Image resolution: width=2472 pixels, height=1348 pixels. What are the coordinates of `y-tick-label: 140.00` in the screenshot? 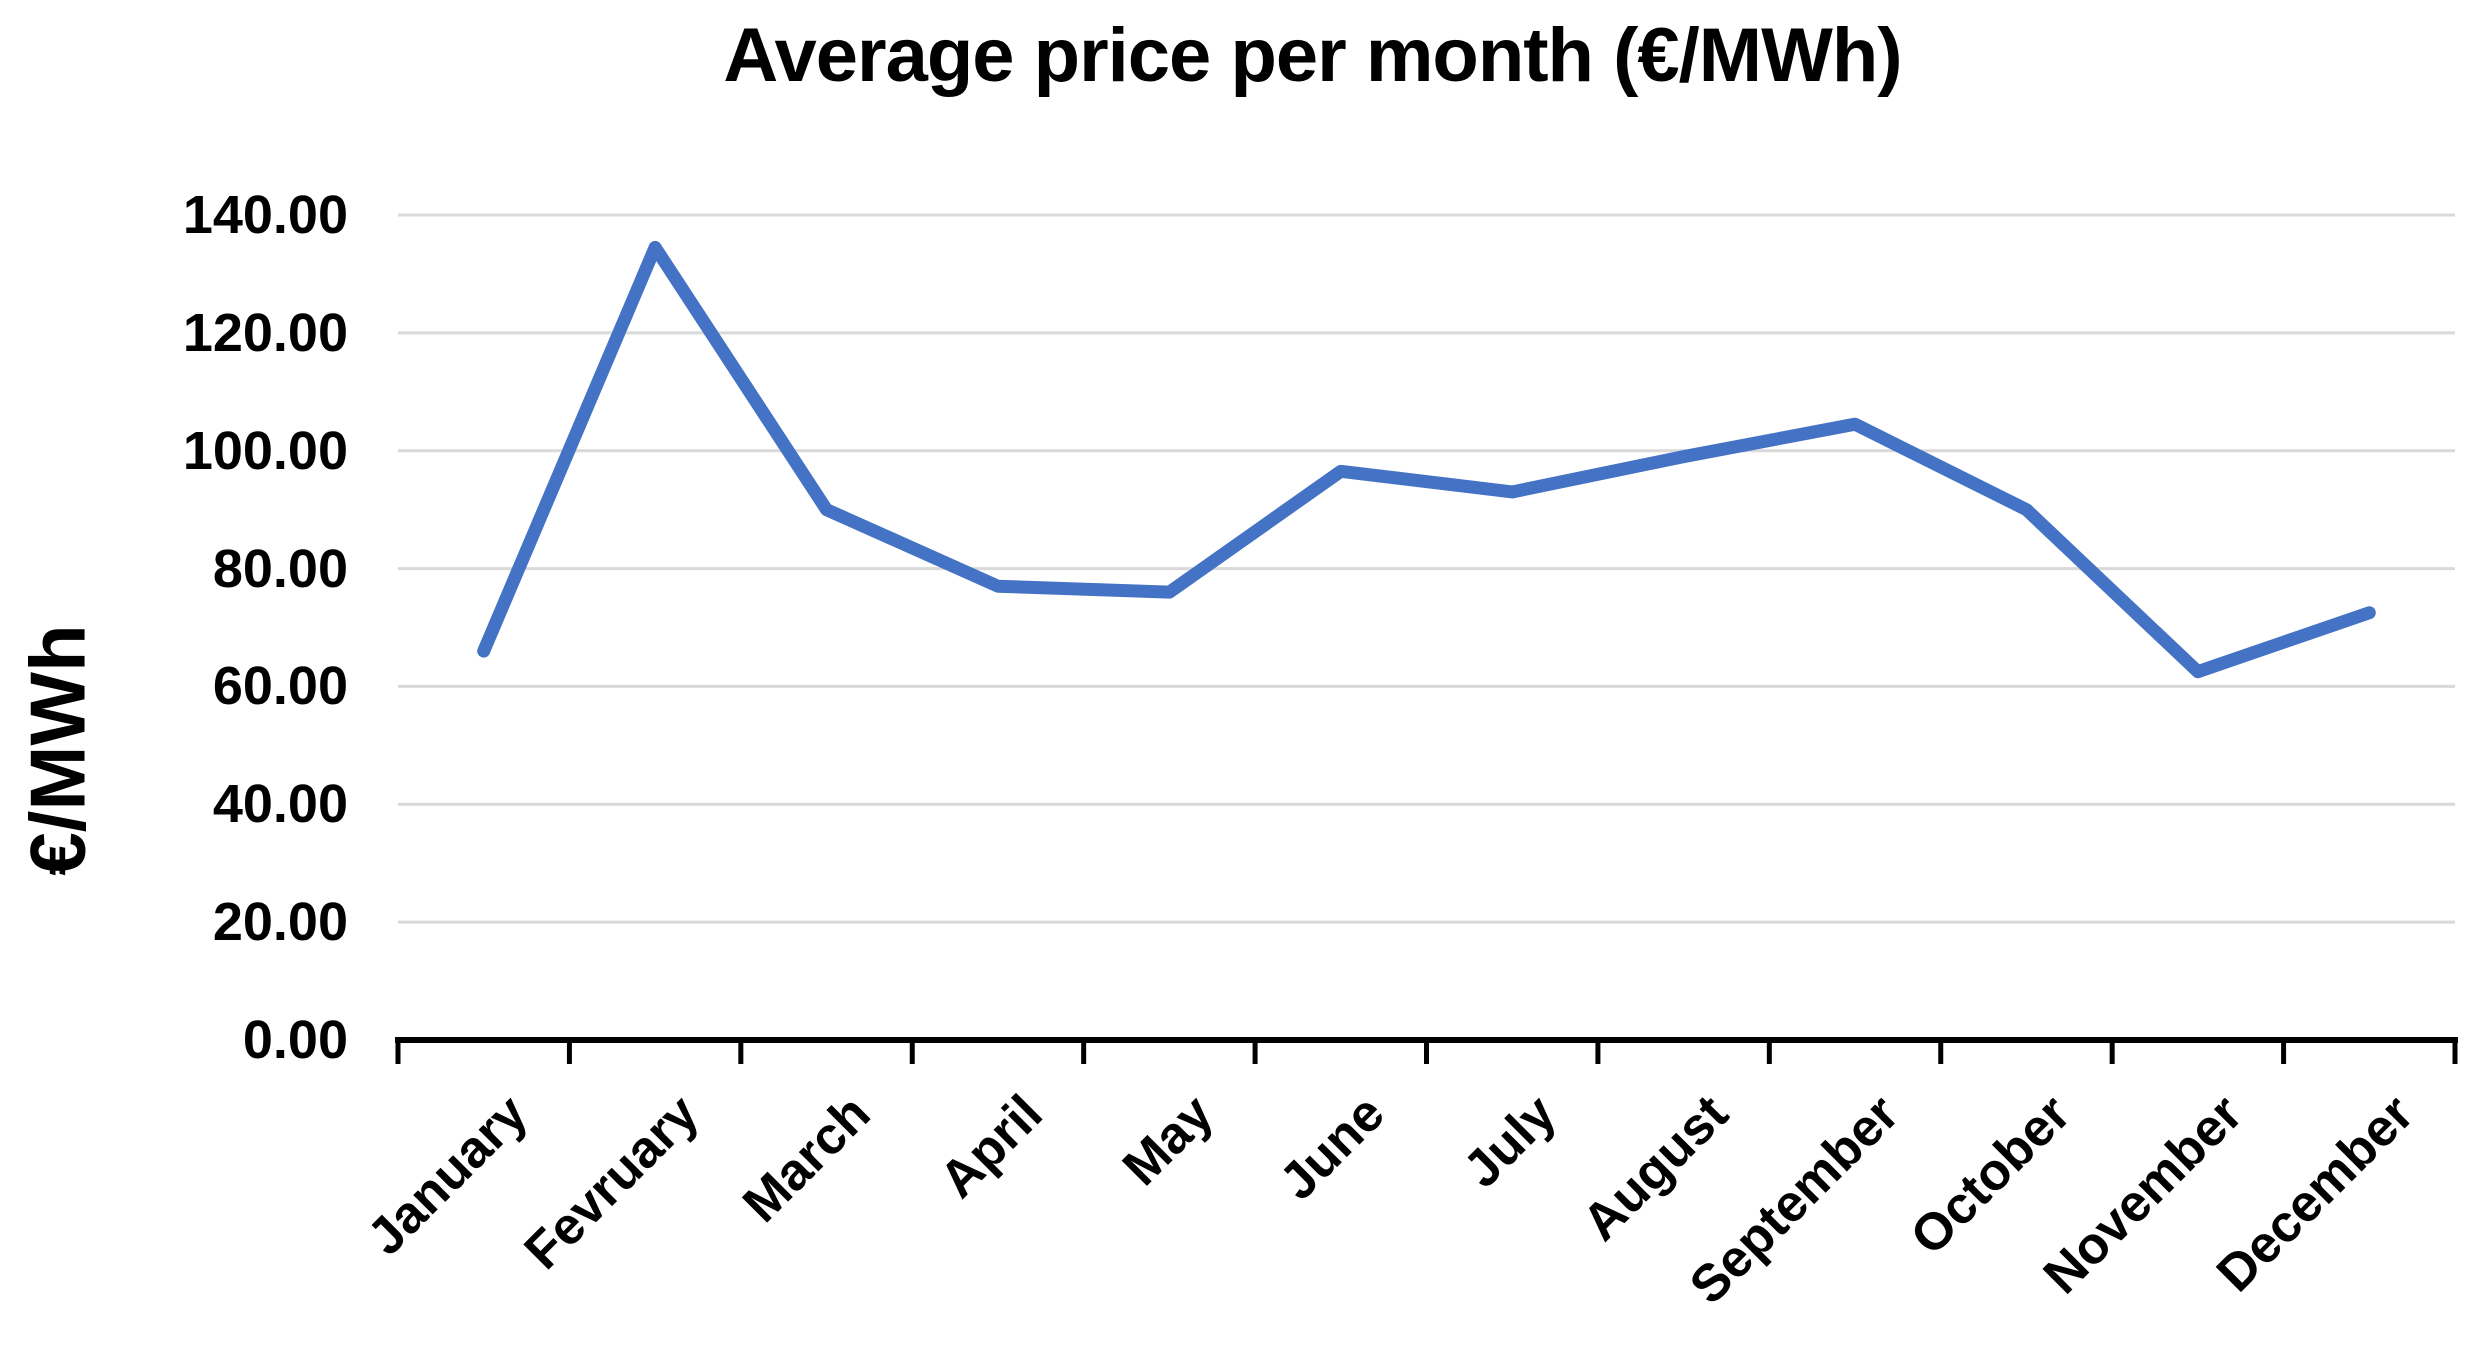 It's located at (265, 215).